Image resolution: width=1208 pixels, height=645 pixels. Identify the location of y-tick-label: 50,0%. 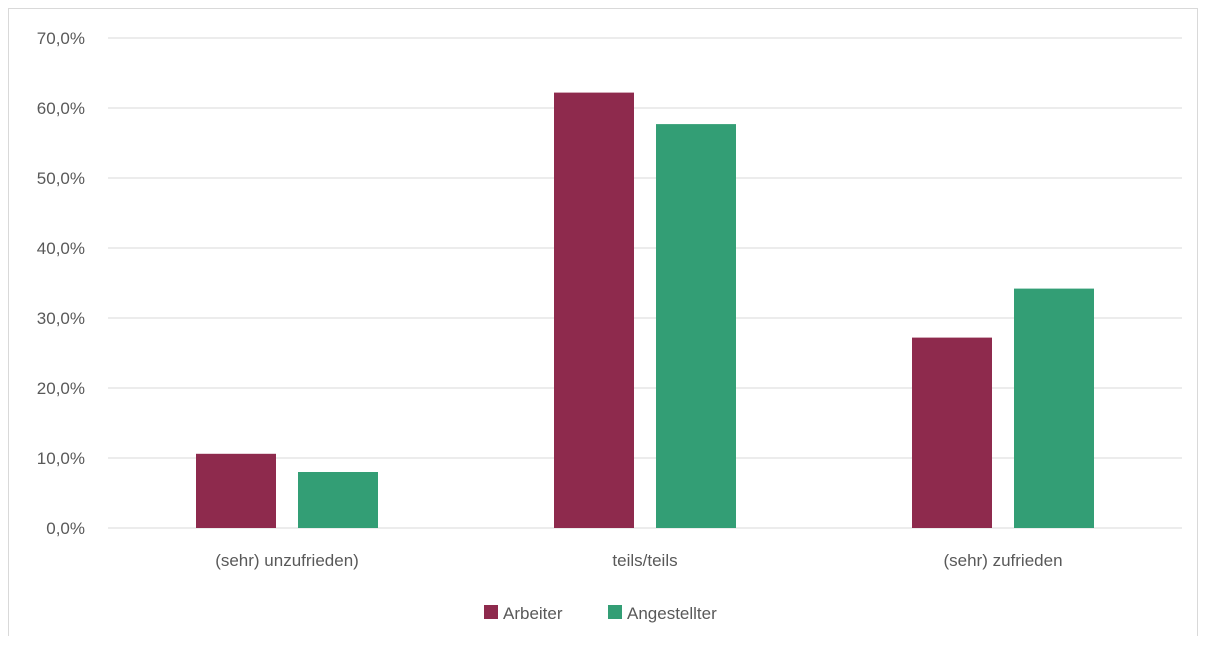
(61, 178).